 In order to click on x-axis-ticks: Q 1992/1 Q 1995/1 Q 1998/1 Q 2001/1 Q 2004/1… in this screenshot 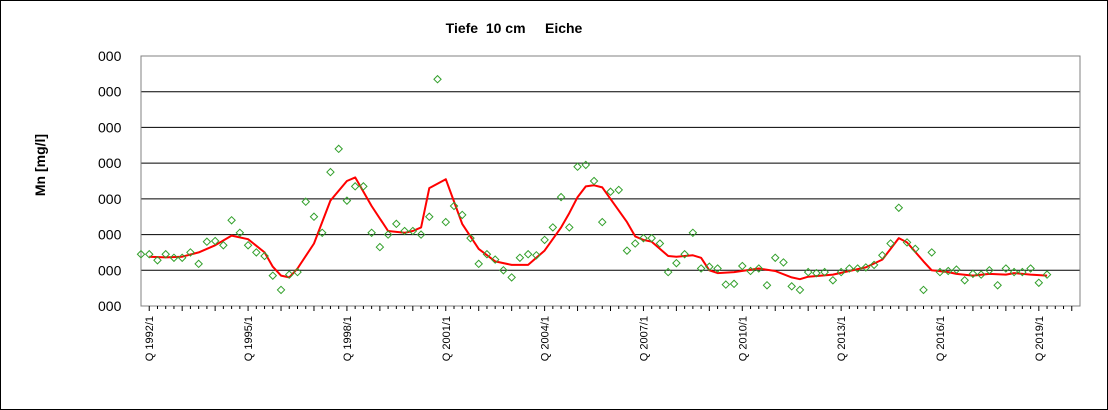, I will do `click(608, 333)`.